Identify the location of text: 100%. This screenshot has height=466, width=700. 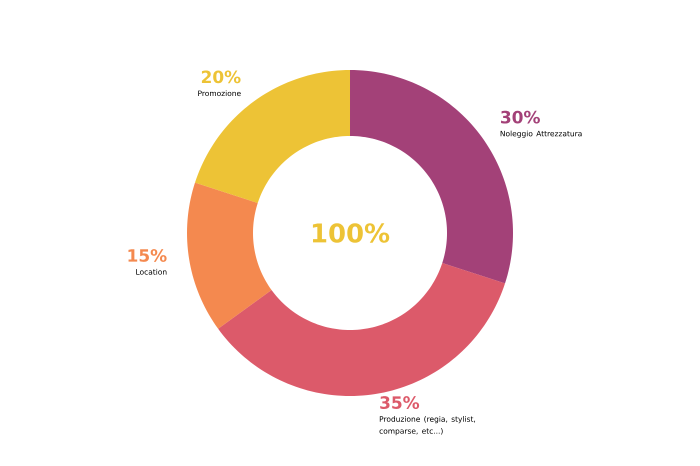
(351, 233).